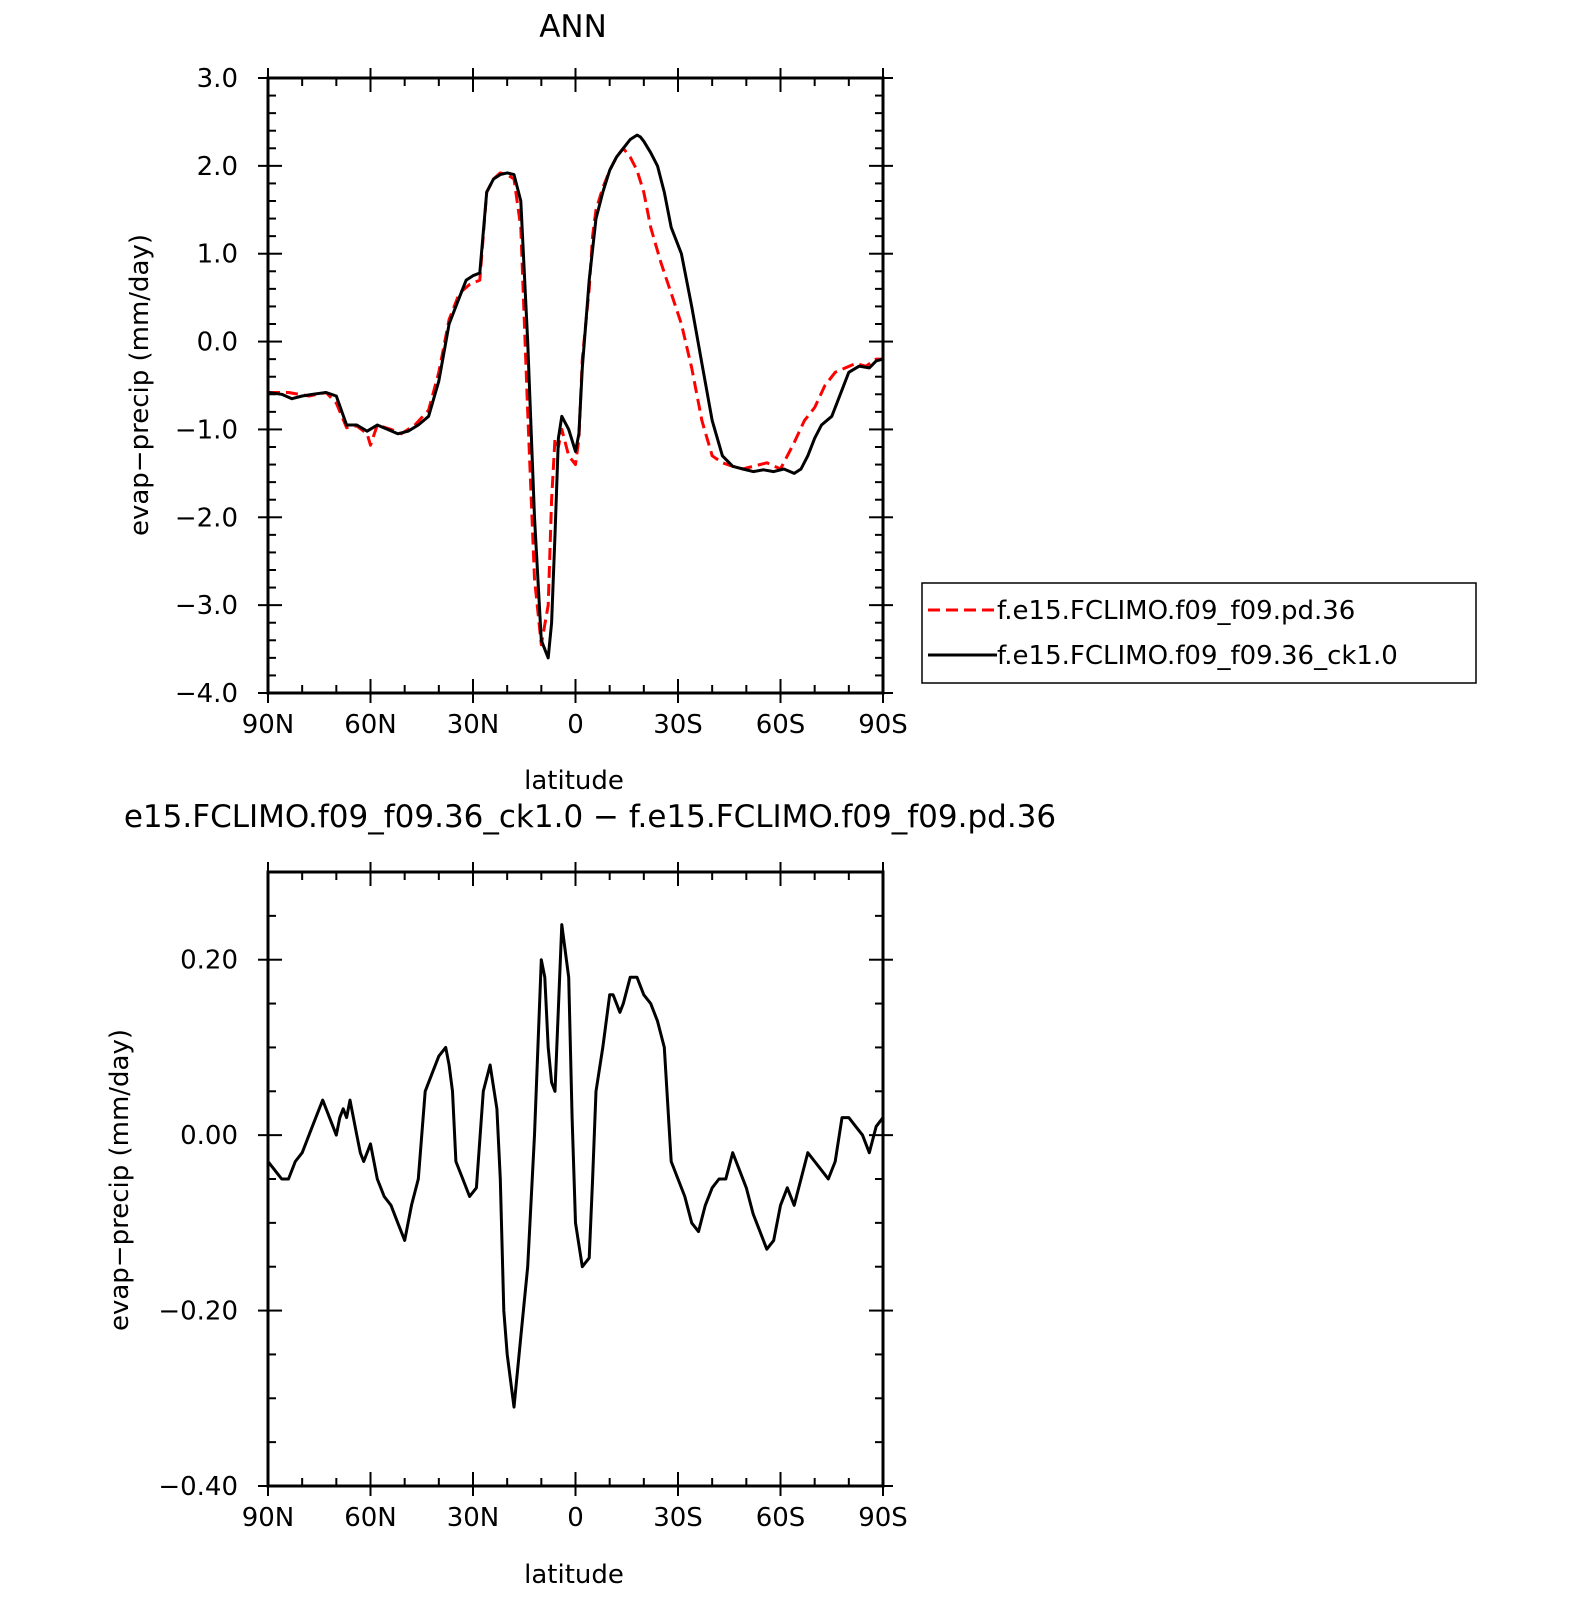 Image resolution: width=1588 pixels, height=1602 pixels. I want to click on legend-entry-ck: f.e15.FCLIMO.f09_f09.36_ck1.0, so click(1197, 656).